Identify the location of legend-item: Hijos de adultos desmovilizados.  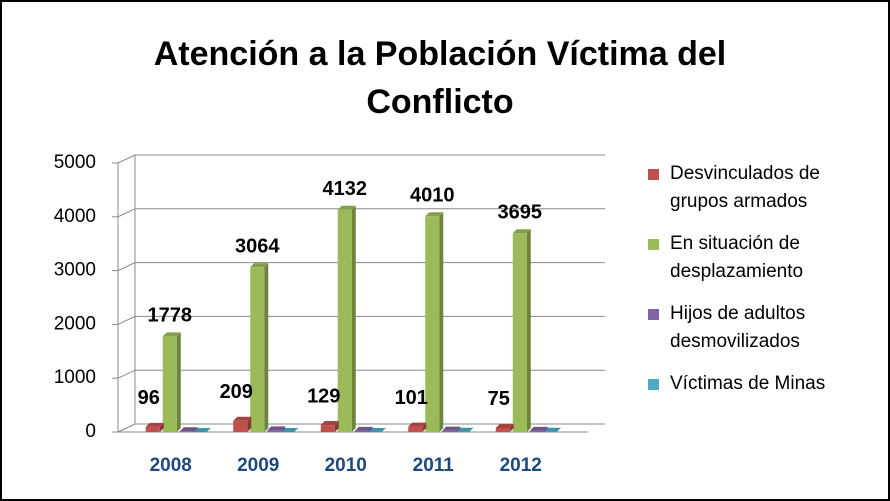
(765, 328).